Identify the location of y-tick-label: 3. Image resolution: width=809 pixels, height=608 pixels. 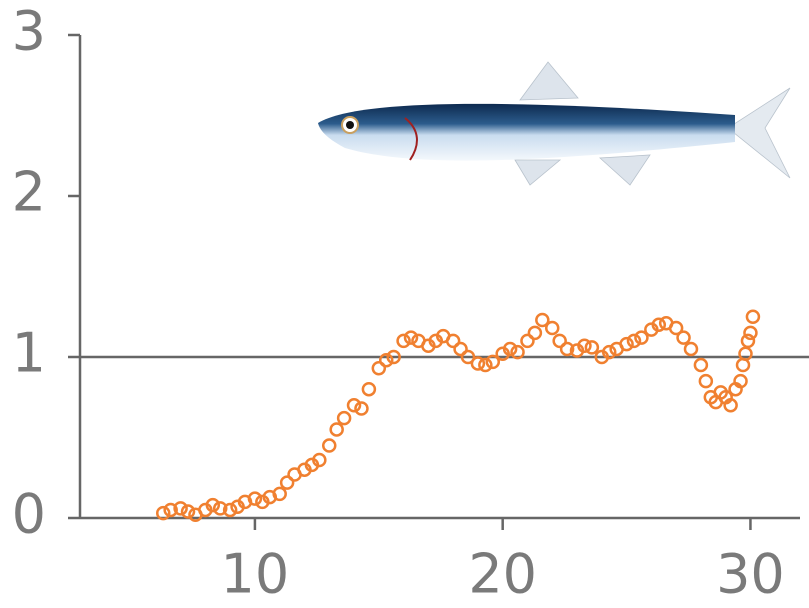
(29, 31).